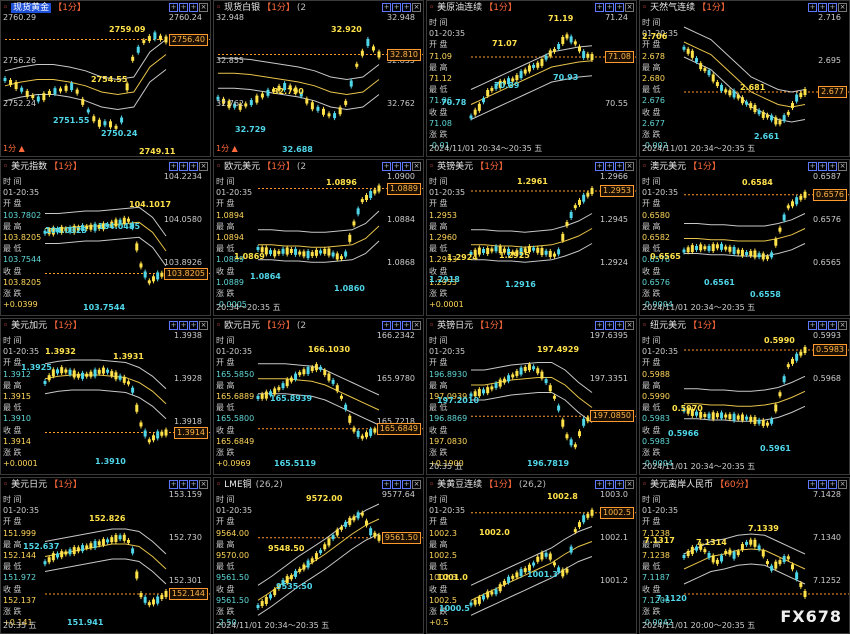 The width and height of the screenshot is (850, 634). What do you see at coordinates (460, 485) in the screenshot?
I see `instrument-name: 美黄豆连续` at bounding box center [460, 485].